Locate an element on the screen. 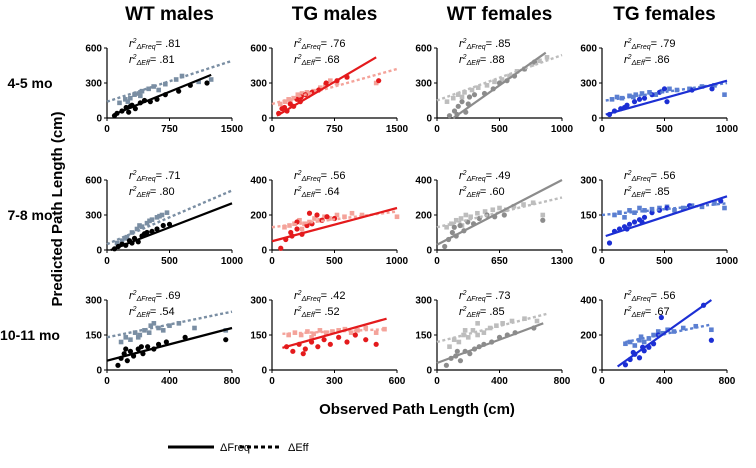  r2-eff-annotation: r2ΔEff= .67 is located at coordinates (647, 312).